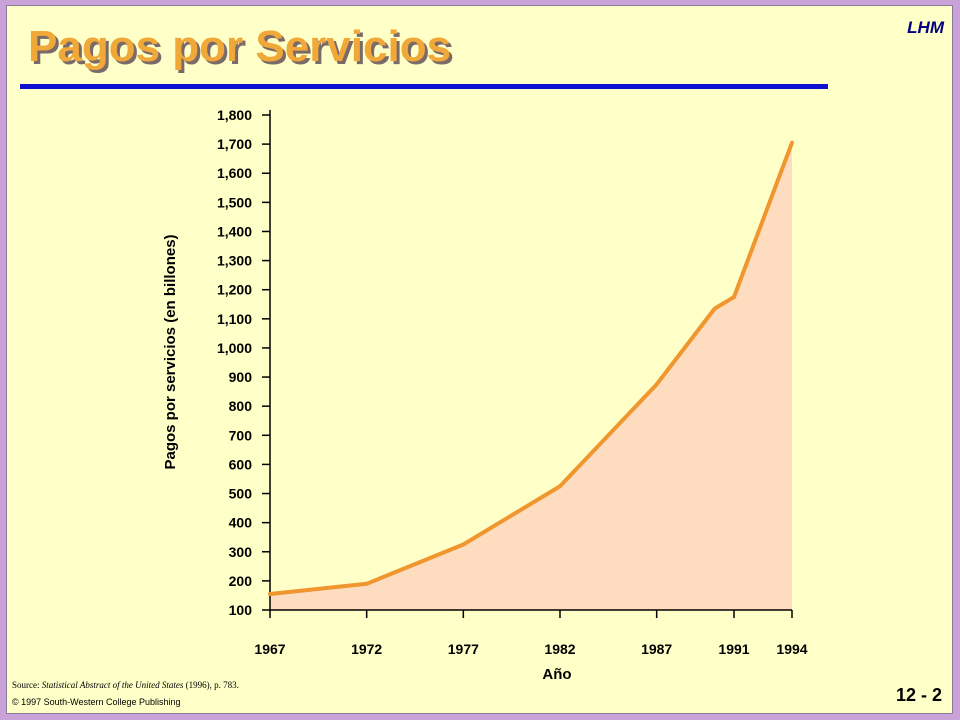  Describe the element at coordinates (241, 610) in the screenshot. I see `y-tick-label: 100` at that location.